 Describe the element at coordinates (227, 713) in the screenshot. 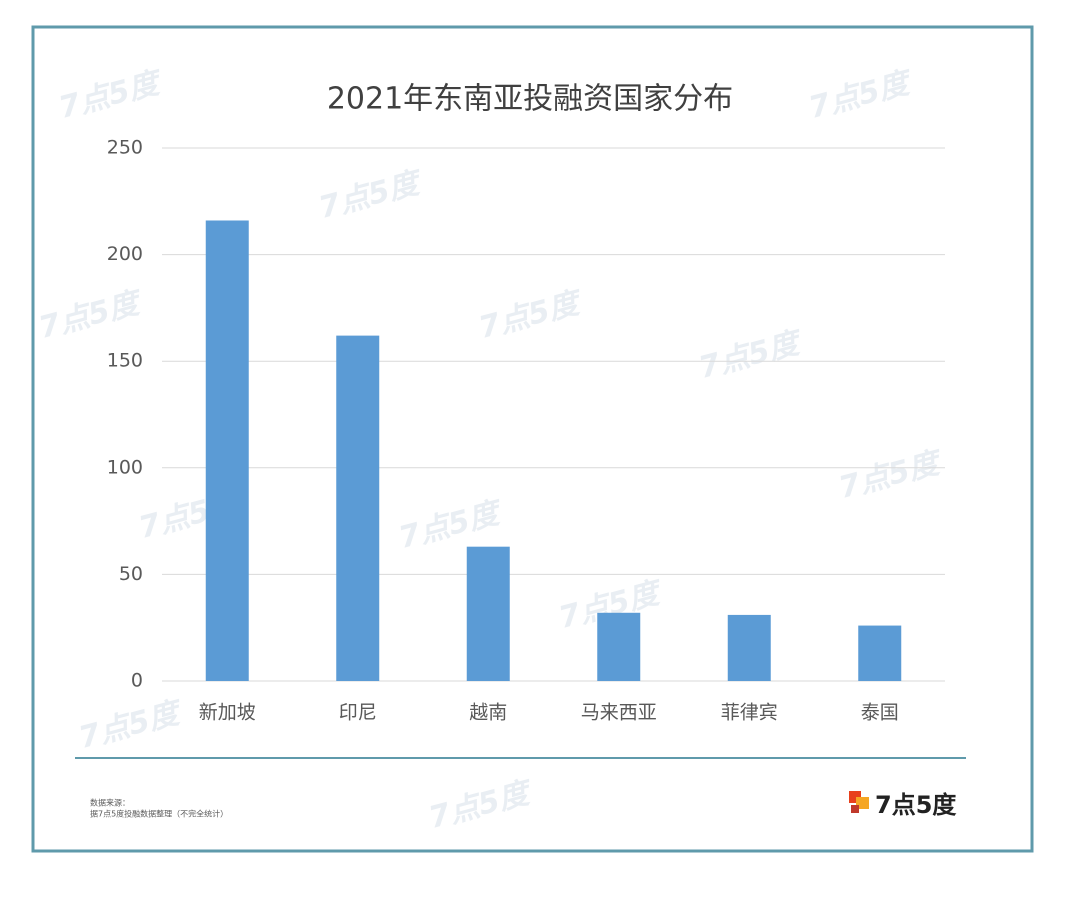

I see `x-tick-label: 新加坡` at that location.